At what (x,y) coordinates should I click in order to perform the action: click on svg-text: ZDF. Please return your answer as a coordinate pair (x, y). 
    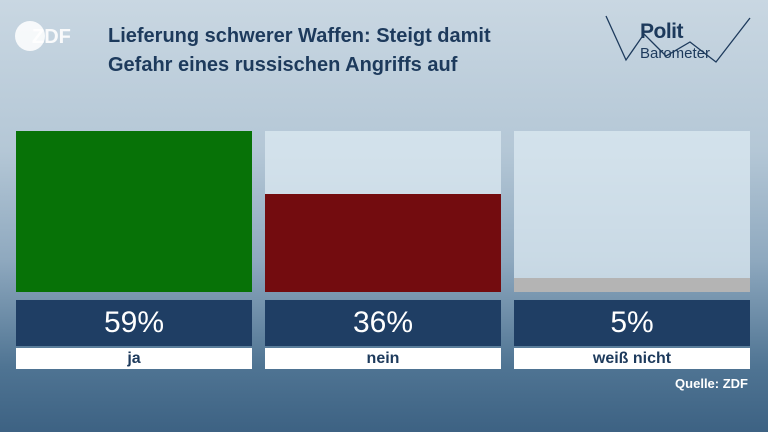
    Looking at the image, I should click on (51, 37).